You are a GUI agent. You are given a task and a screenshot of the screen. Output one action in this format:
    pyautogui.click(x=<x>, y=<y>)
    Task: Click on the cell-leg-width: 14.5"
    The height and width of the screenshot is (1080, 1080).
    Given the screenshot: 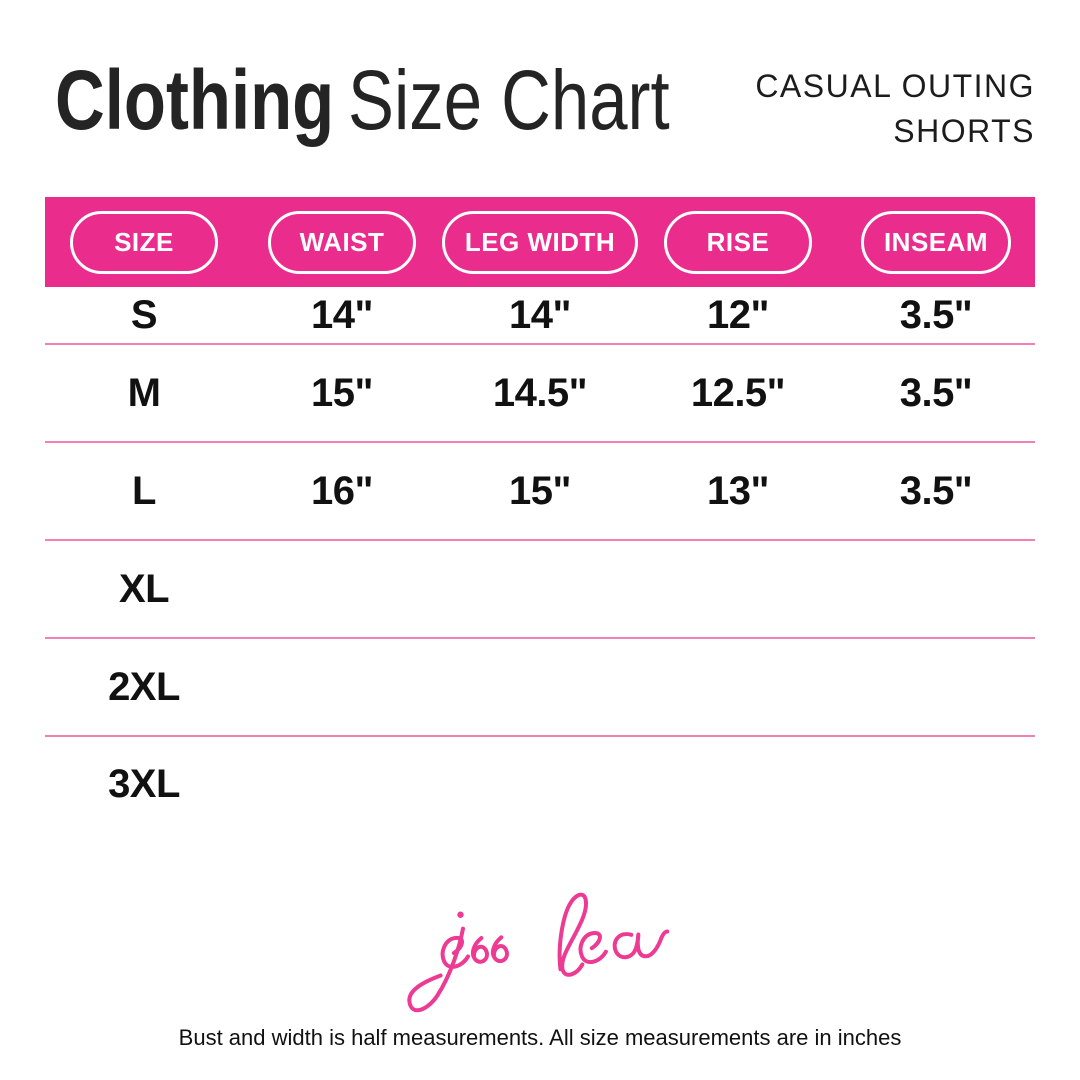 What is the action you would take?
    pyautogui.click(x=540, y=392)
    